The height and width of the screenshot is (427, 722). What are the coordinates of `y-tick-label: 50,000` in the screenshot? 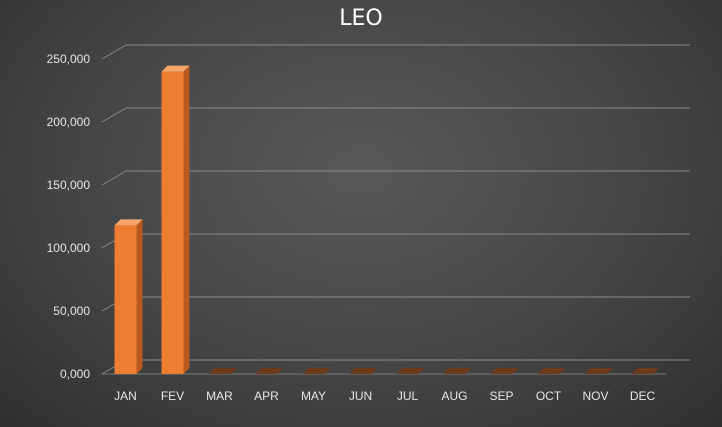 It's located at (71, 311).